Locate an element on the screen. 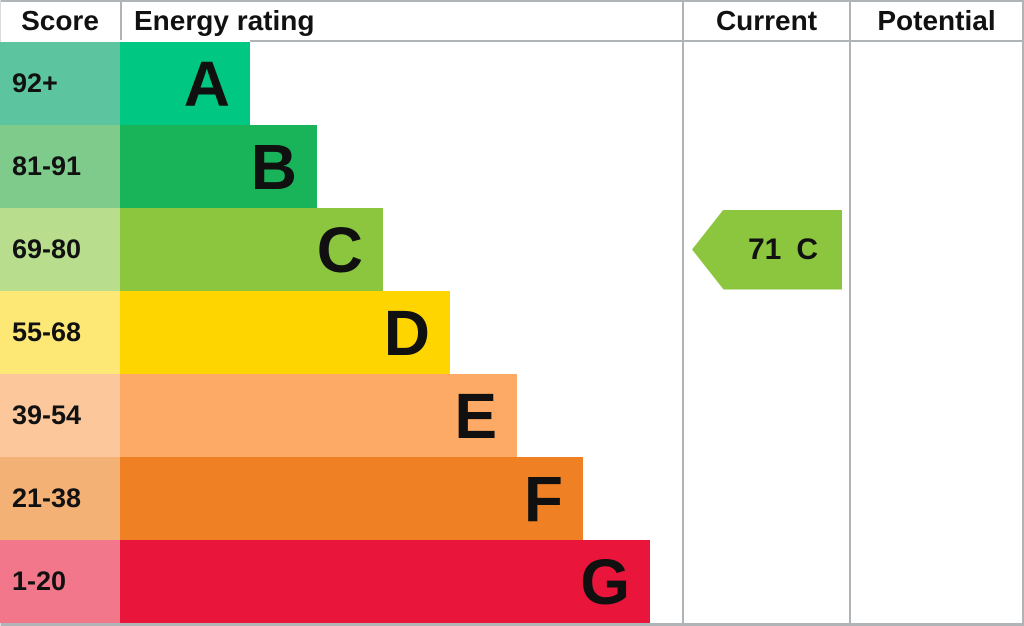 This screenshot has width=1024, height=626. band-row-b: 81-91 B is located at coordinates (512, 166).